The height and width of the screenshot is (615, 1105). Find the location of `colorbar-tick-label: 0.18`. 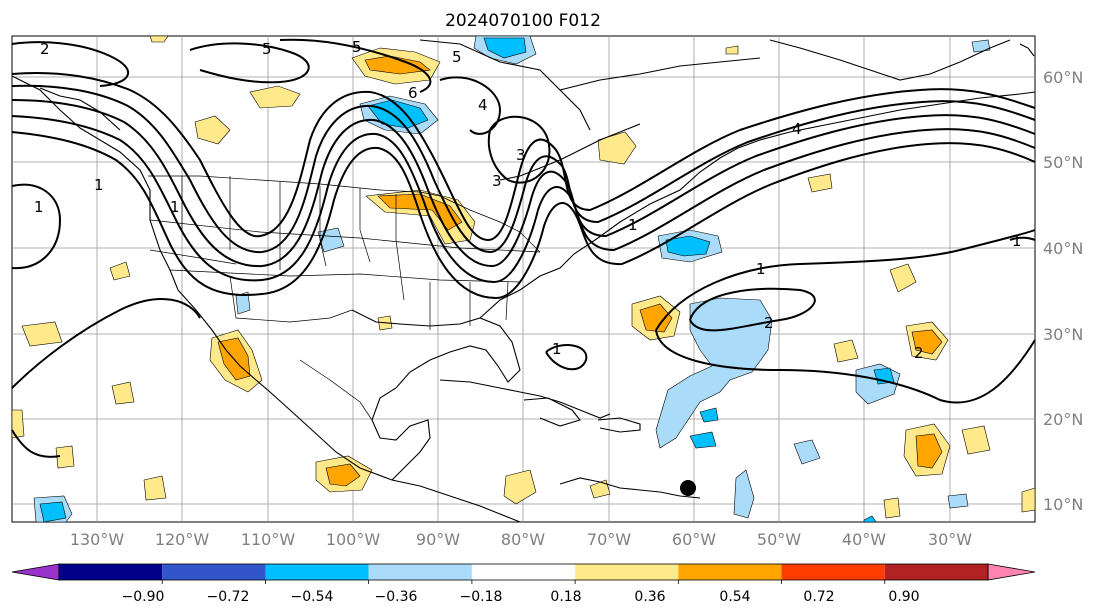

colorbar-tick-label: 0.18 is located at coordinates (565, 597).